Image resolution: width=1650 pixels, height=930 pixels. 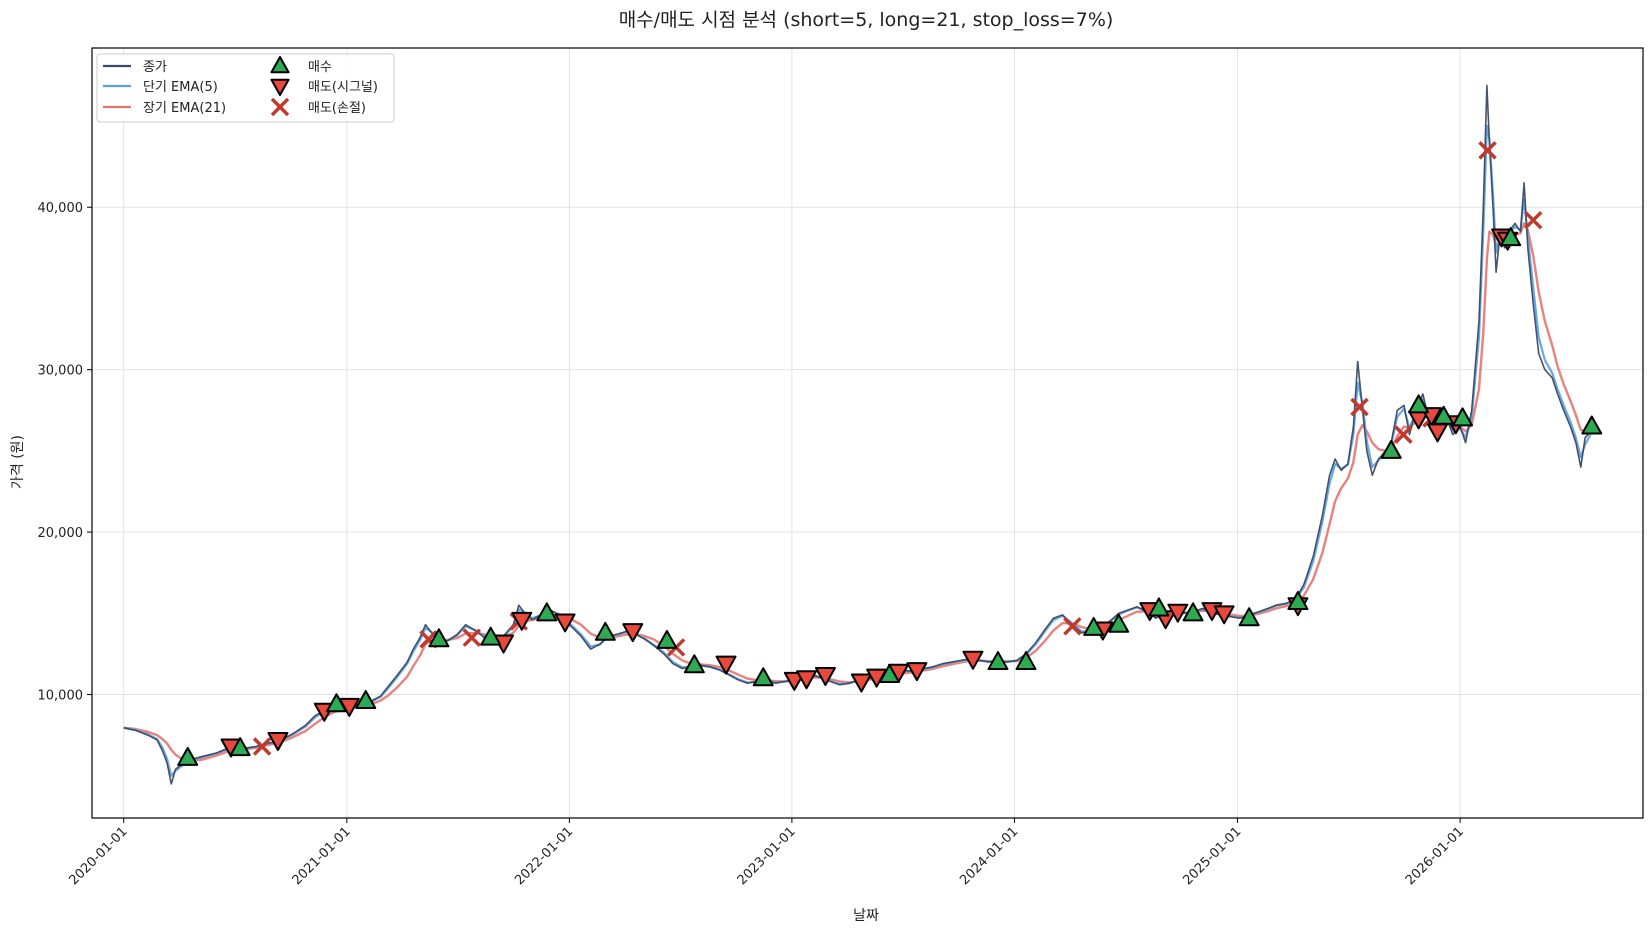 I want to click on legend-box, so click(x=245, y=88).